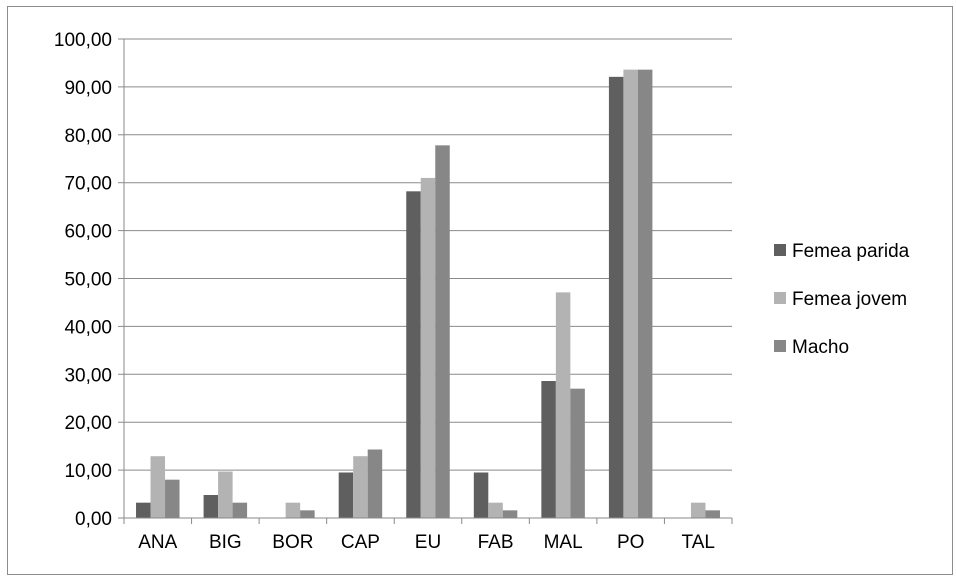 Image resolution: width=956 pixels, height=579 pixels. Describe the element at coordinates (93, 519) in the screenshot. I see `y-tick-label: 0,00` at that location.